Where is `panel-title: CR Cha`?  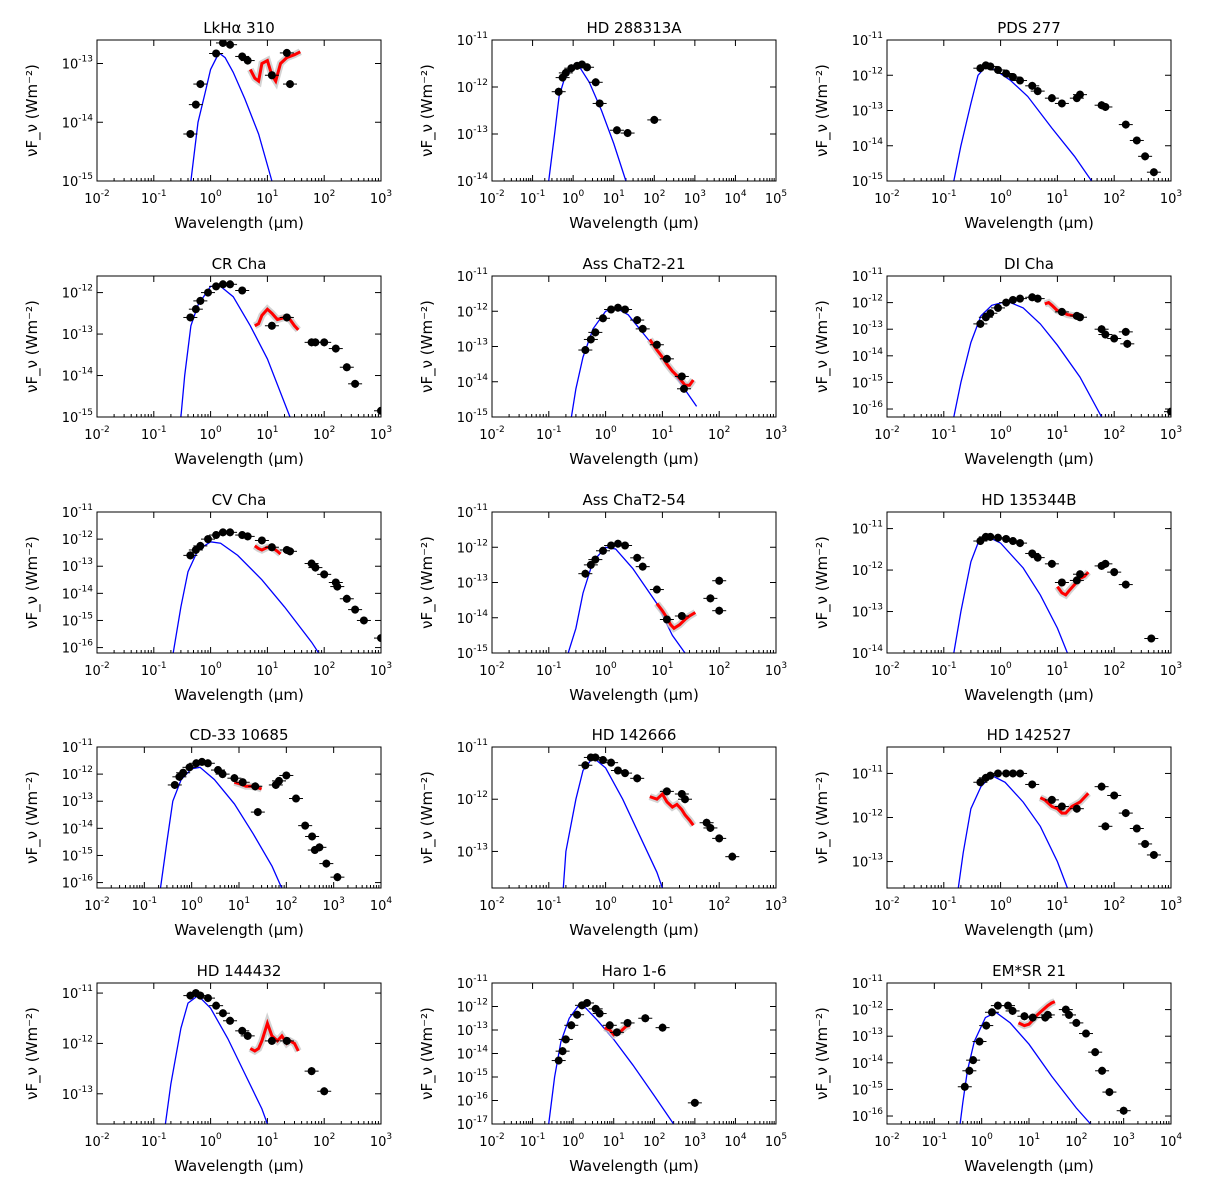
panel-title: CR Cha is located at coordinates (239, 264).